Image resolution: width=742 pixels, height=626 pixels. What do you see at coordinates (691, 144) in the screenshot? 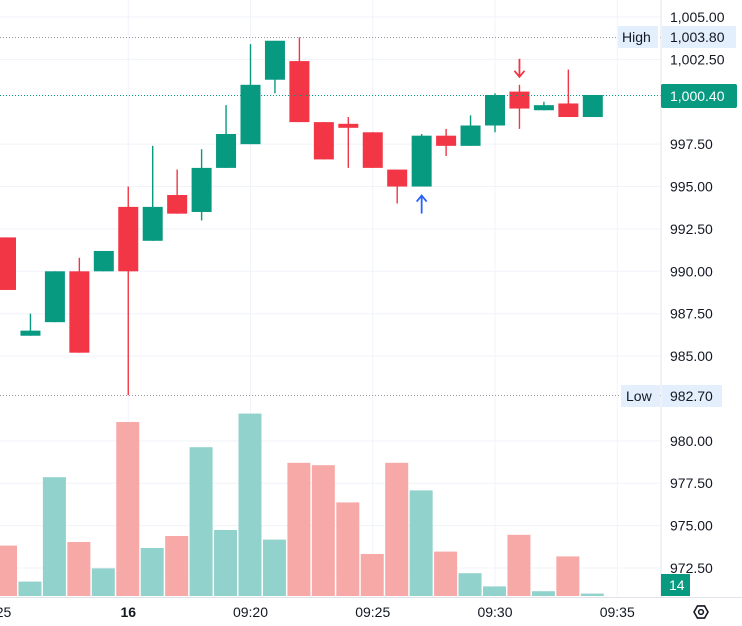
I see `price-tick-label: 997.50` at bounding box center [691, 144].